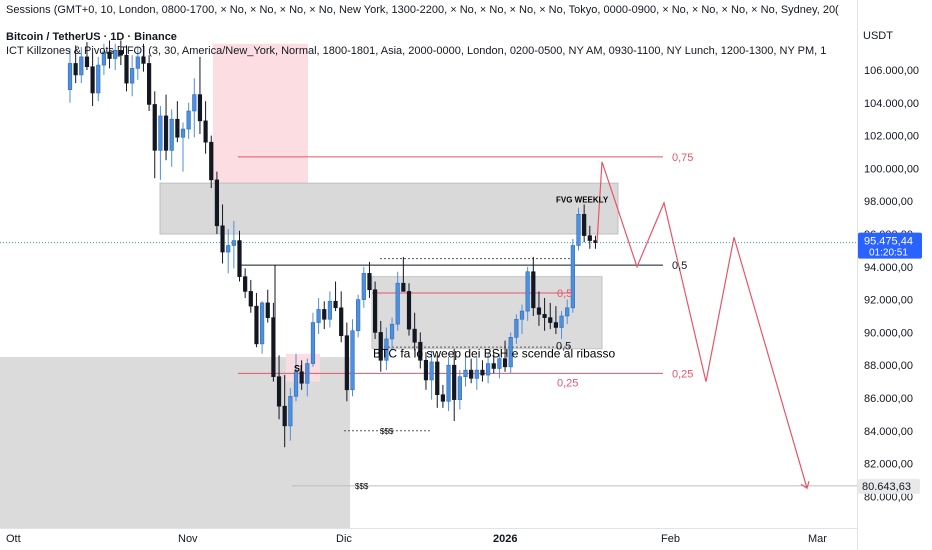 This screenshot has height=550, width=932. What do you see at coordinates (888, 497) in the screenshot?
I see `price-tick-label: 80.000,00` at bounding box center [888, 497].